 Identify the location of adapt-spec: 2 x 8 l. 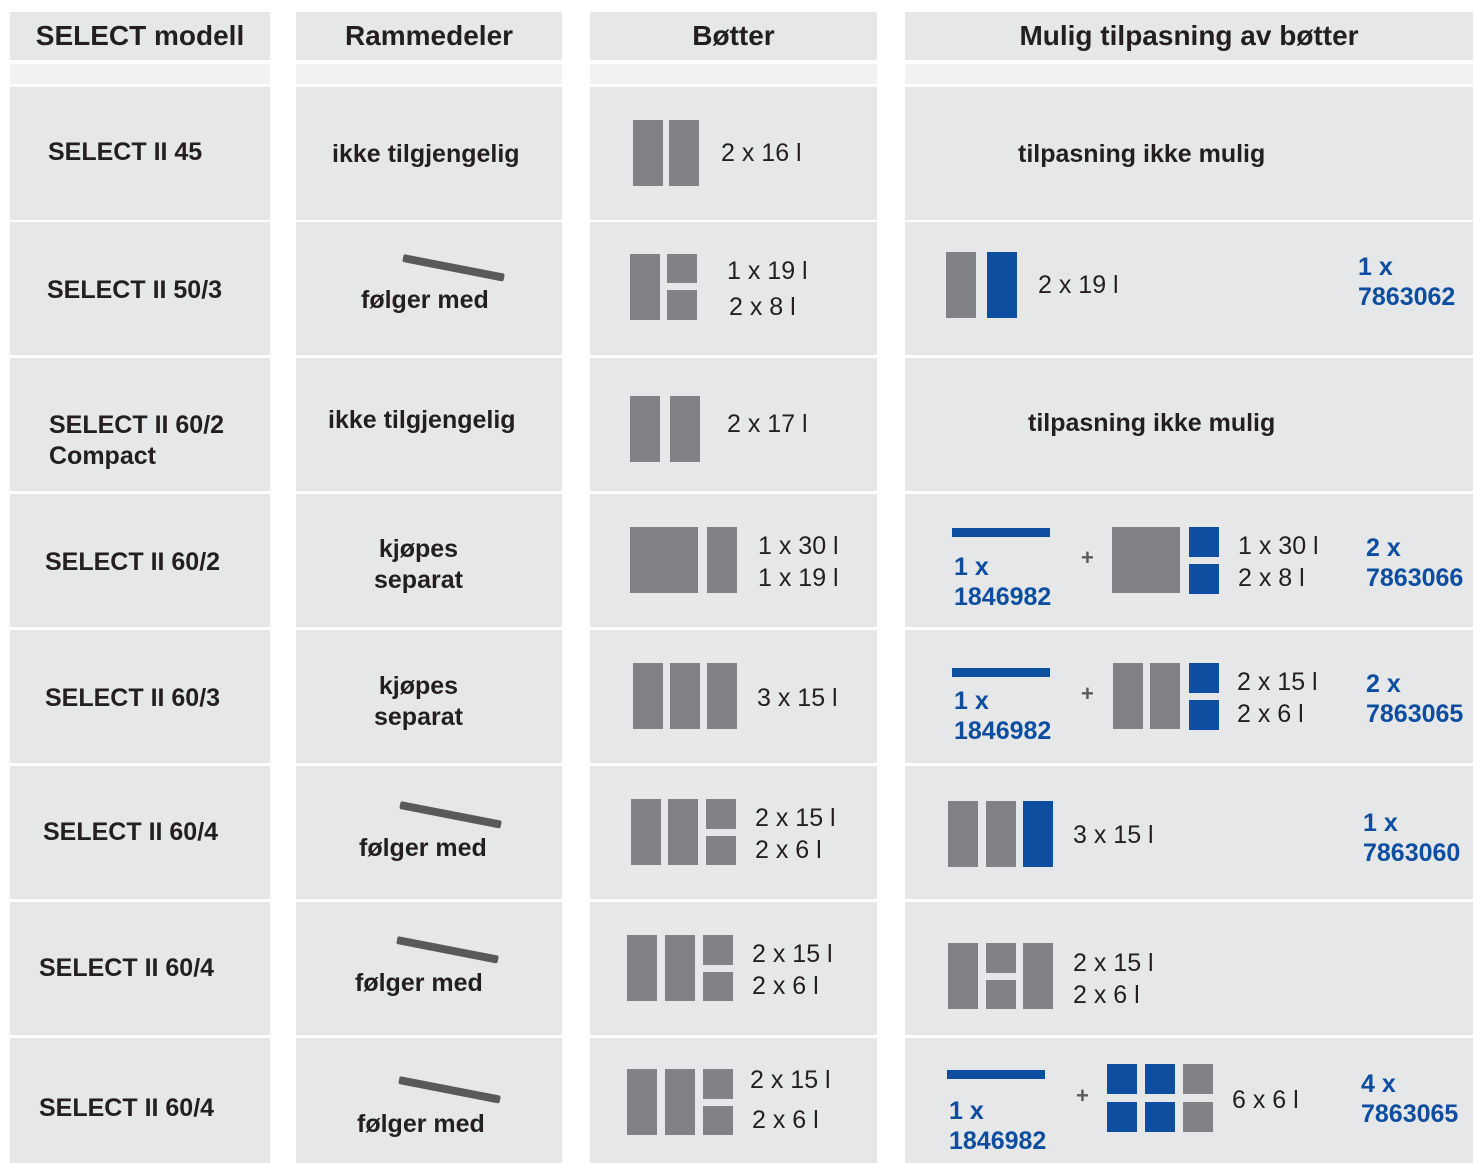
(1271, 578).